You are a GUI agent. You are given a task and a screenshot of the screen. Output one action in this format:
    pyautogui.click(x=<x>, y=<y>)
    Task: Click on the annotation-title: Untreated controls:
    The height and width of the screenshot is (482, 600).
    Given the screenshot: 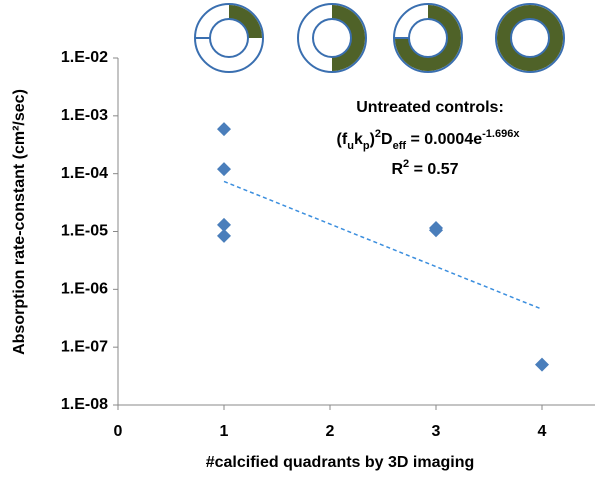 What is the action you would take?
    pyautogui.click(x=430, y=107)
    